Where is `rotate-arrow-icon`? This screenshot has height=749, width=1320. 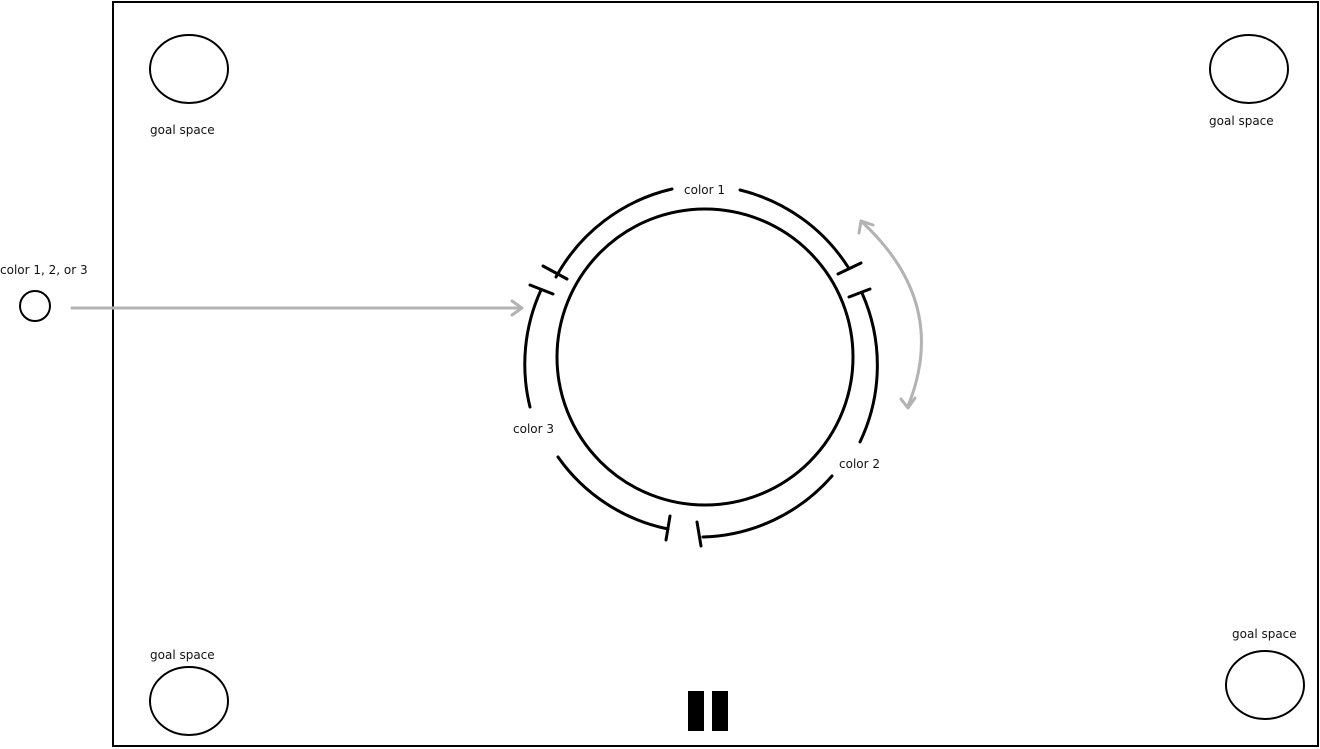 rotate-arrow-icon is located at coordinates (890, 314).